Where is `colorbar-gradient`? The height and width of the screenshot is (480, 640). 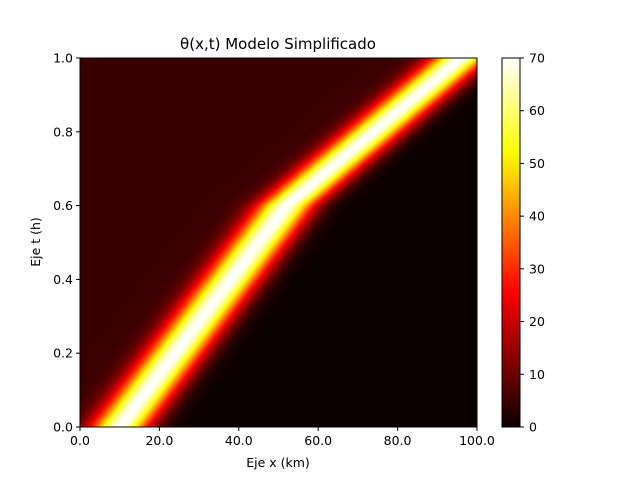 colorbar-gradient is located at coordinates (511, 242).